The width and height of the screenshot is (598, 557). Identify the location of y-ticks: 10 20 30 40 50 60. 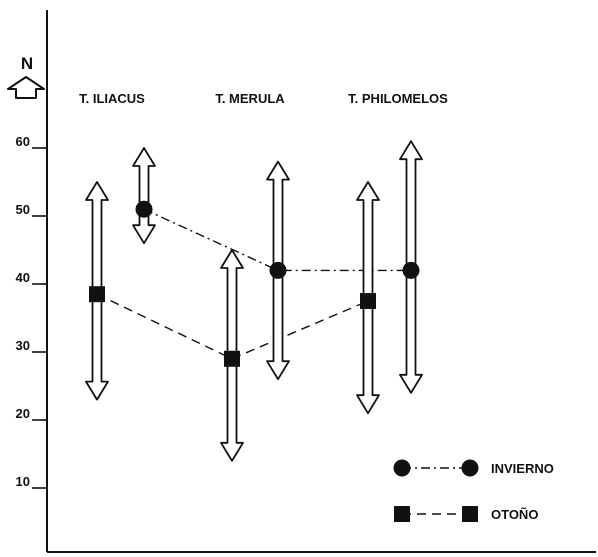
(31, 311).